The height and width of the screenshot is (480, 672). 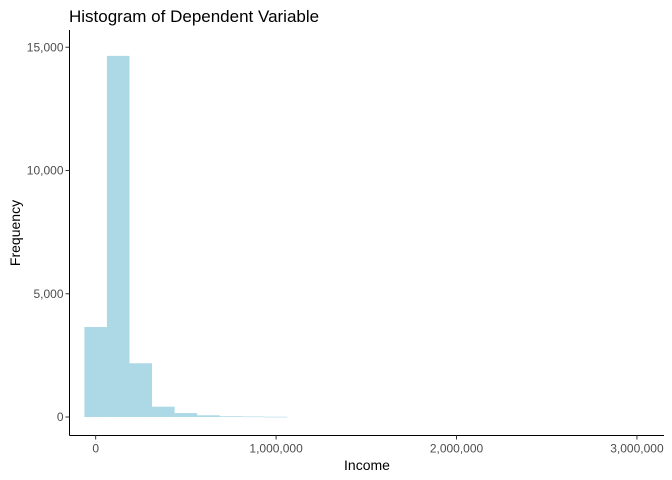 I want to click on y-tick-label-3: 15,000, so click(x=45, y=47).